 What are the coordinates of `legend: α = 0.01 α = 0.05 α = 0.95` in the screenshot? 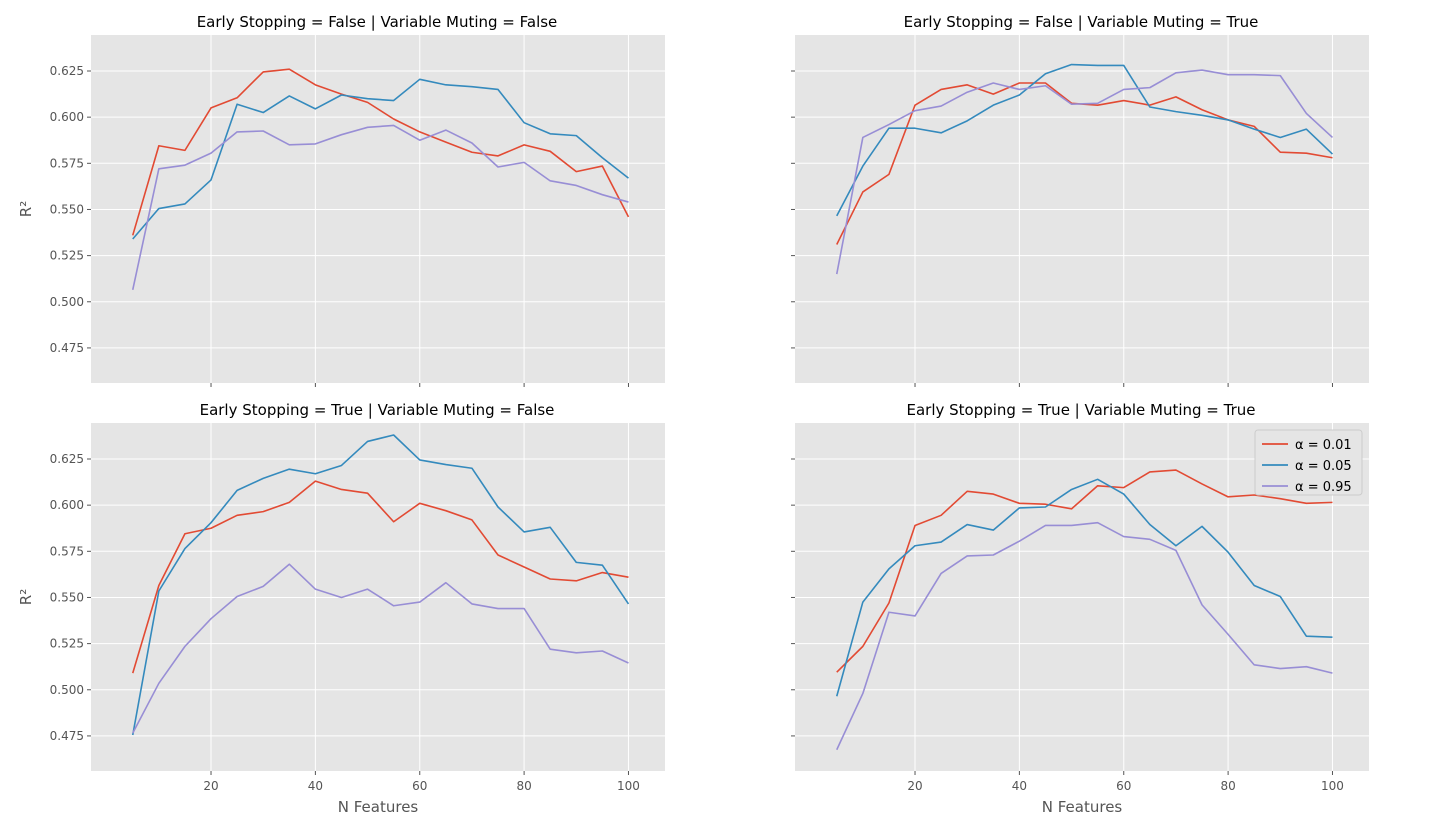 It's located at (1308, 462).